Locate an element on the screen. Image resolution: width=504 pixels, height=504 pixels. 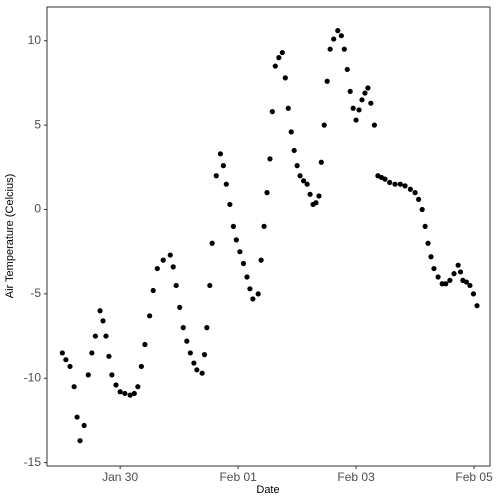
y-tick-label: -10 is located at coordinates (33, 377).